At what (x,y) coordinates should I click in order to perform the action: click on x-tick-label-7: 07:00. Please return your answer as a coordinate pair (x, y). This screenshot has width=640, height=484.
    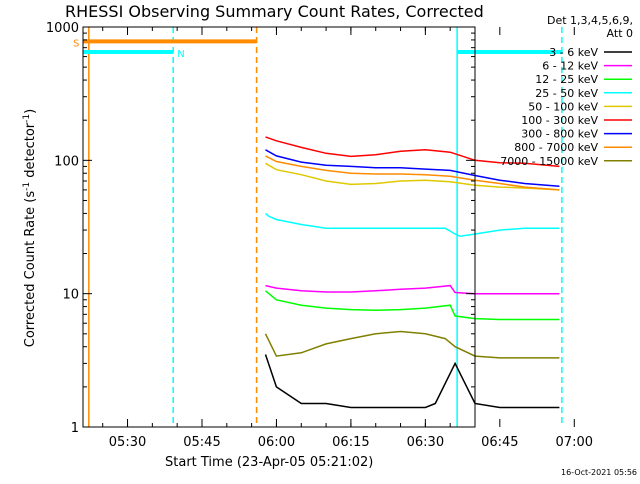
    Looking at the image, I should click on (574, 442).